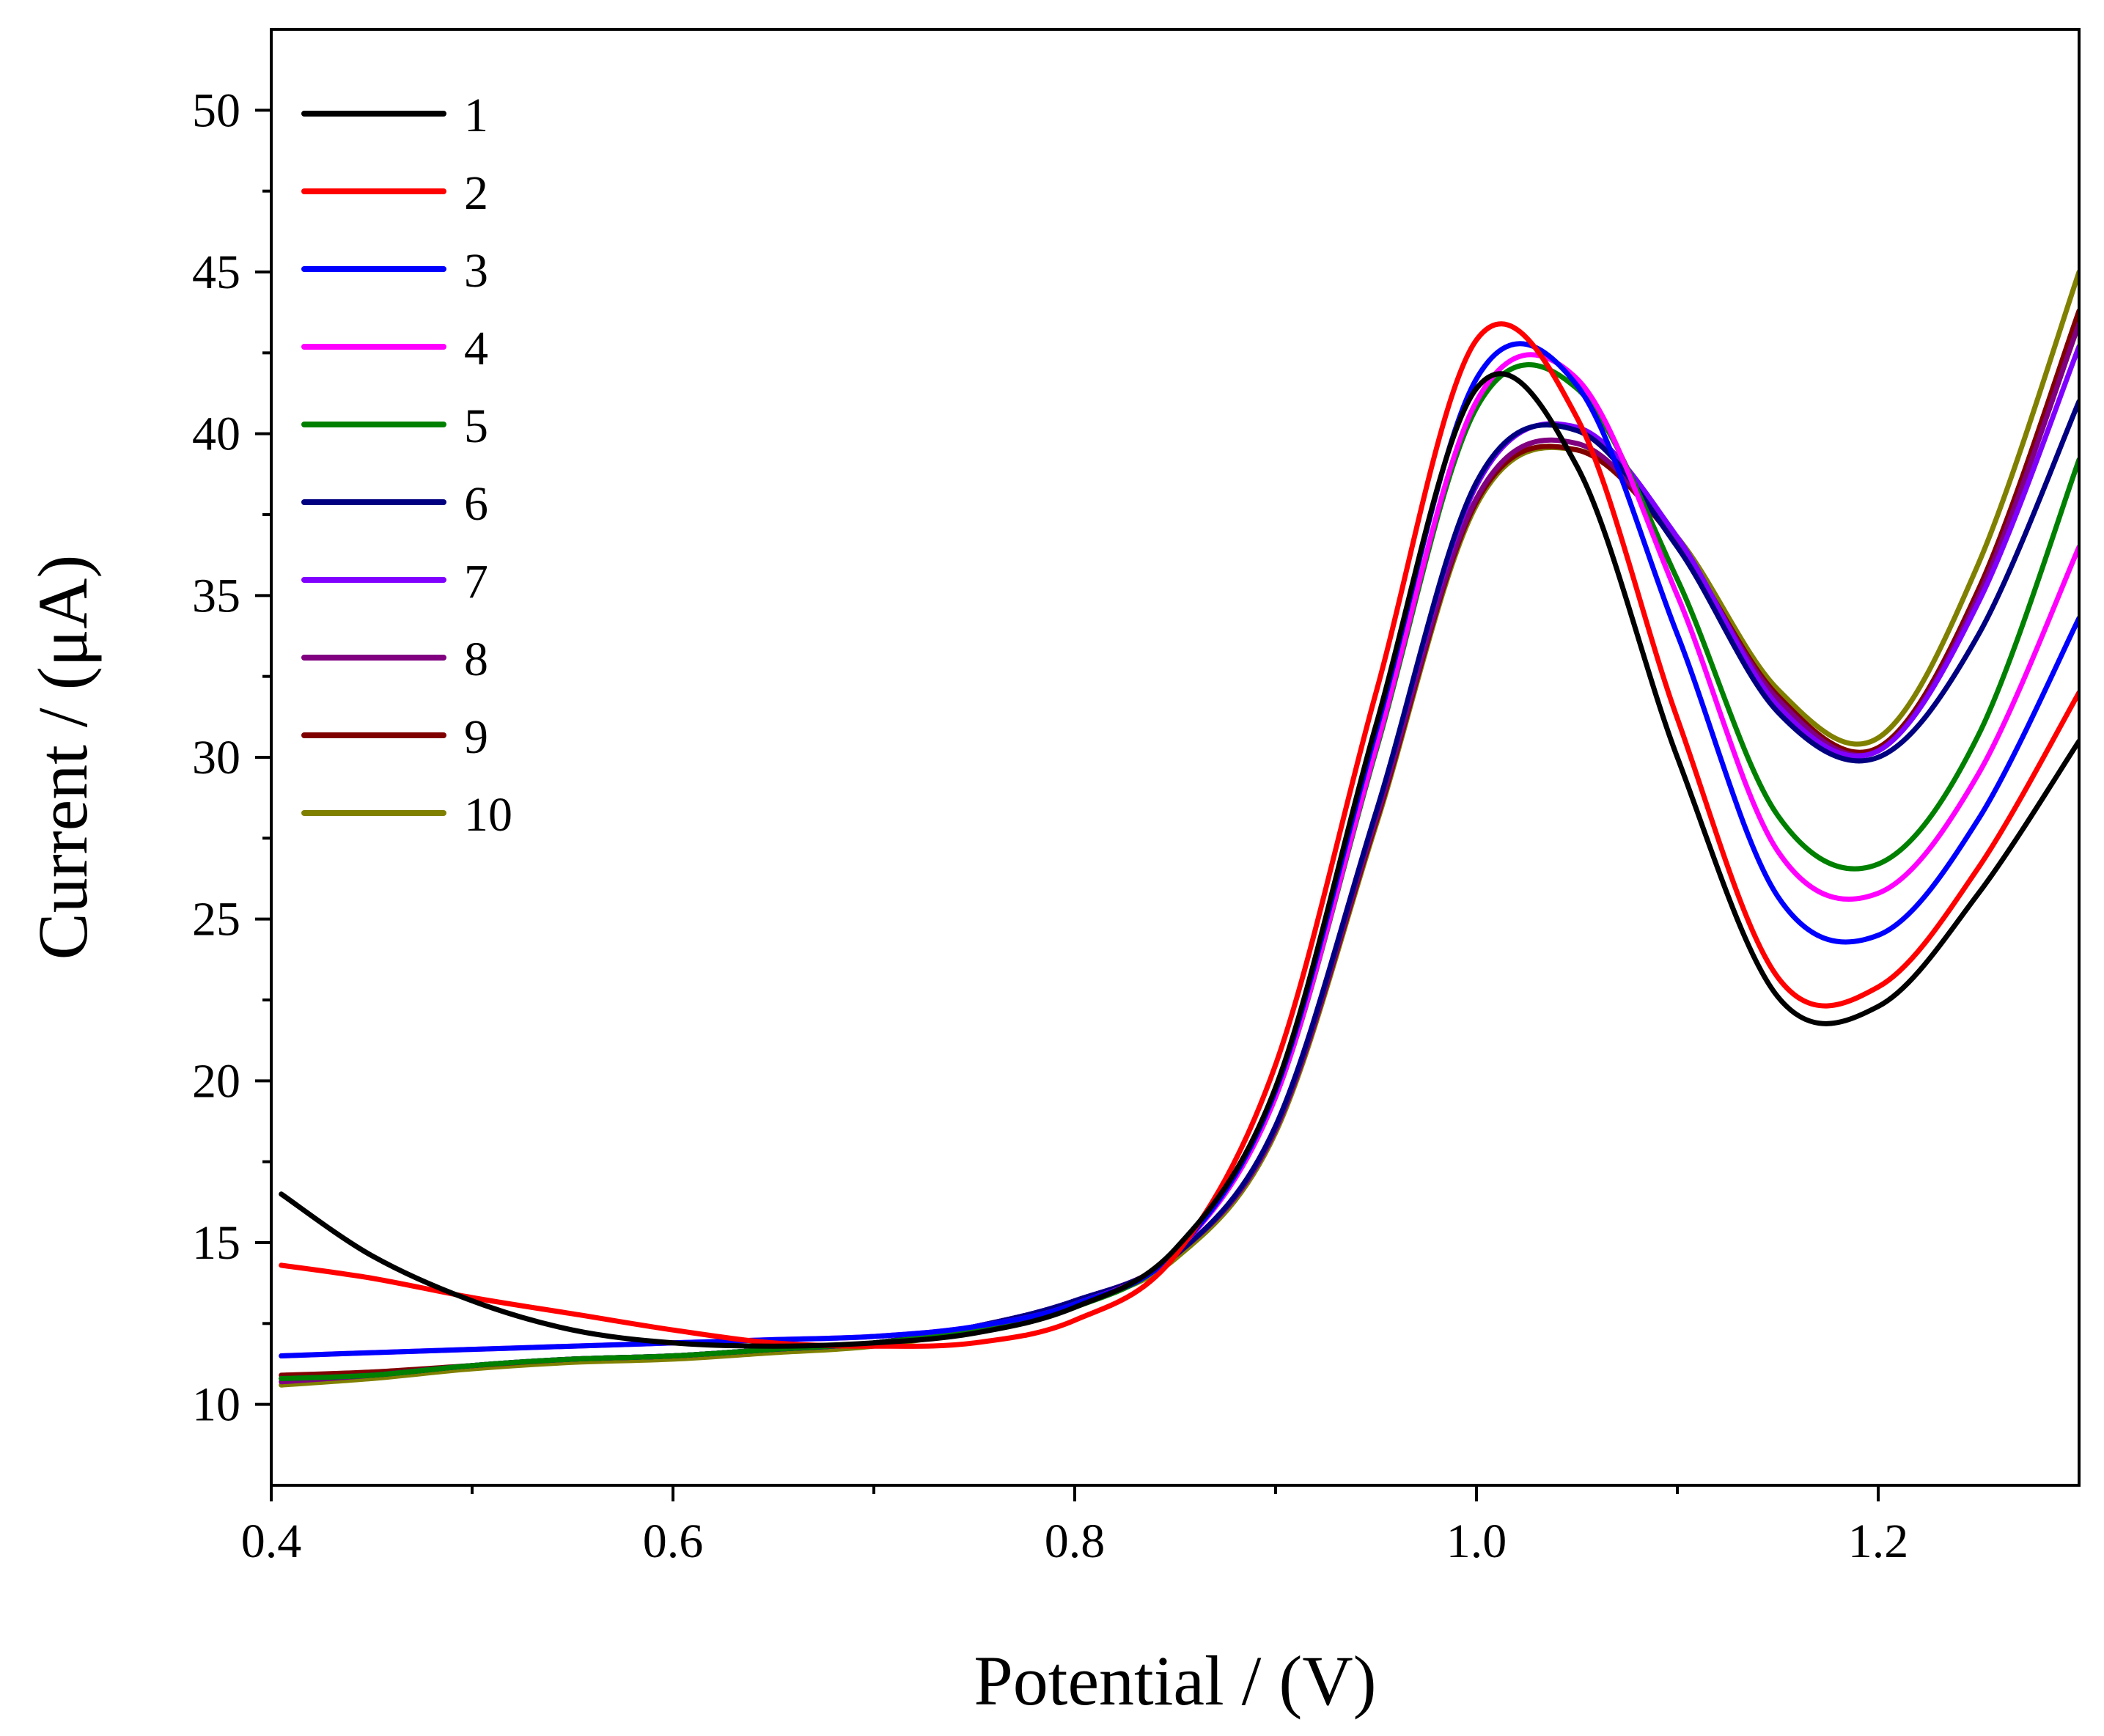 The height and width of the screenshot is (1736, 2104). What do you see at coordinates (476, 348) in the screenshot?
I see `legend-label-4: 4` at bounding box center [476, 348].